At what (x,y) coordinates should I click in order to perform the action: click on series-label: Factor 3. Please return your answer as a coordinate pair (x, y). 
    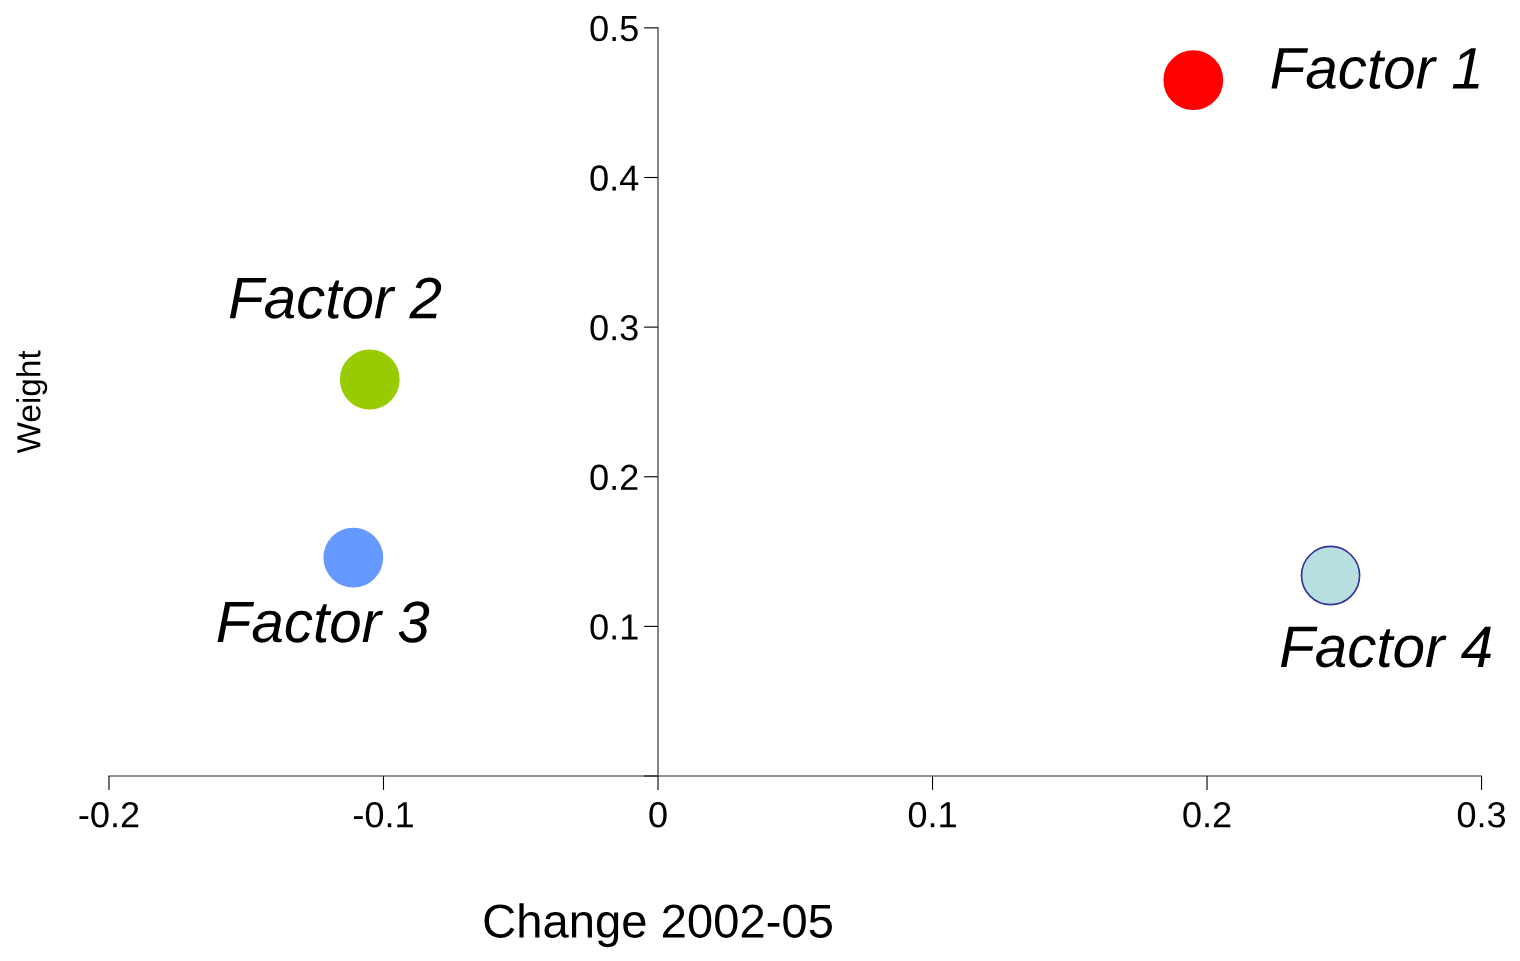
    Looking at the image, I should click on (323, 622).